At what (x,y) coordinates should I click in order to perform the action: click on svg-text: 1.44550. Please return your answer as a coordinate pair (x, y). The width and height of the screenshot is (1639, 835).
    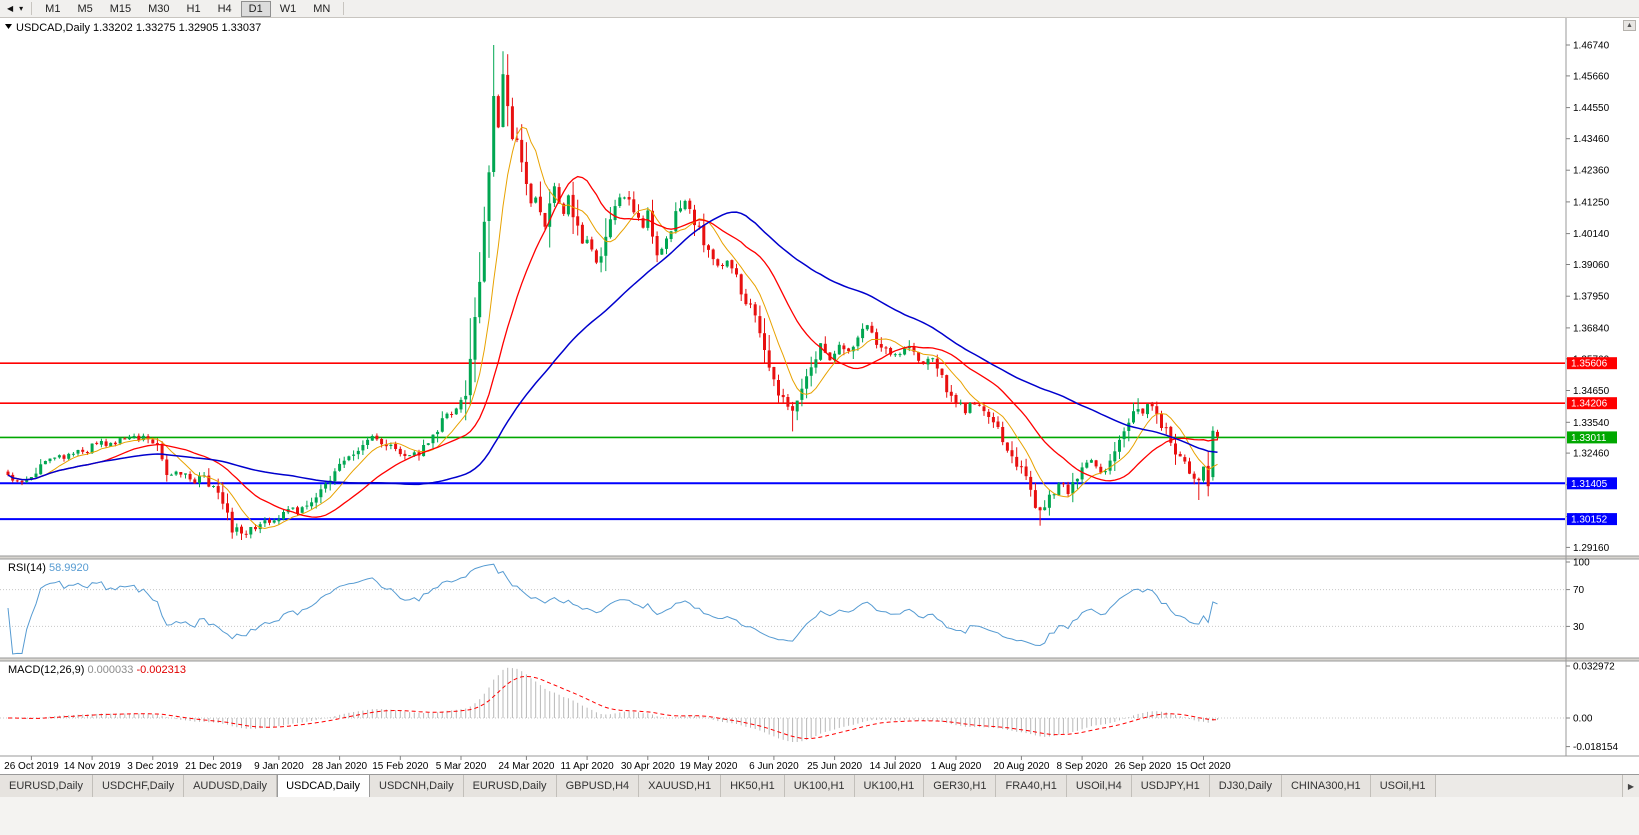
    Looking at the image, I should click on (1591, 108).